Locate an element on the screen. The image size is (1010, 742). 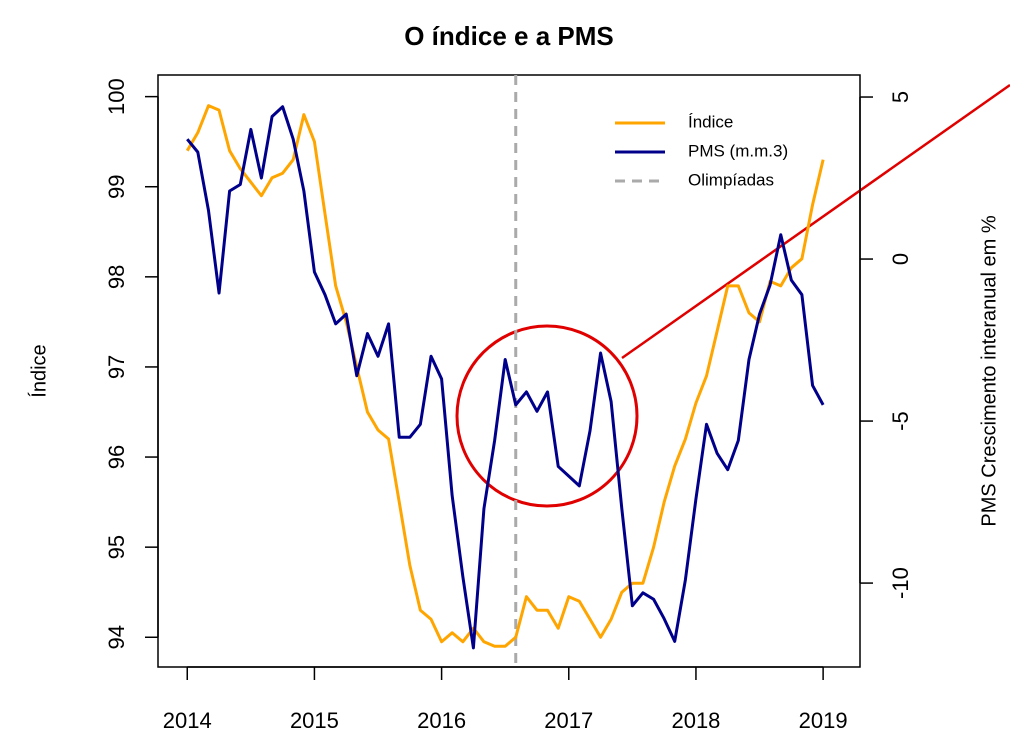
x-tick-label: 2019 is located at coordinates (823, 720).